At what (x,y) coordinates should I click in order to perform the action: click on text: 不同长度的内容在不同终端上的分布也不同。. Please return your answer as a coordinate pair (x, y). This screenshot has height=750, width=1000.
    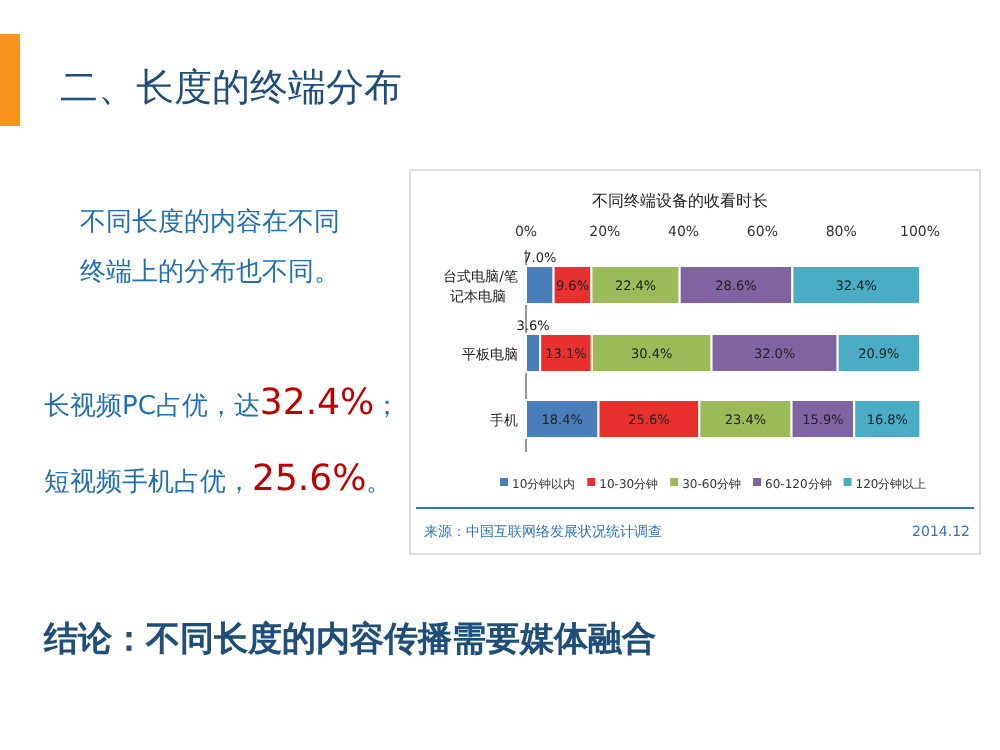
    Looking at the image, I should click on (210, 247).